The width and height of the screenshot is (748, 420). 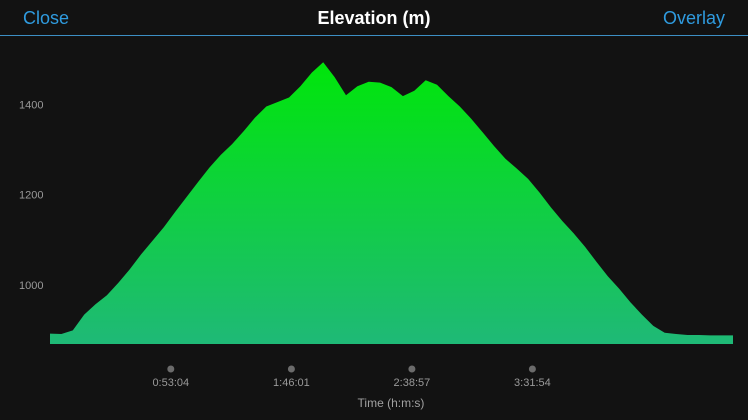 I want to click on x-tick-label: 1:46:01, so click(x=291, y=383).